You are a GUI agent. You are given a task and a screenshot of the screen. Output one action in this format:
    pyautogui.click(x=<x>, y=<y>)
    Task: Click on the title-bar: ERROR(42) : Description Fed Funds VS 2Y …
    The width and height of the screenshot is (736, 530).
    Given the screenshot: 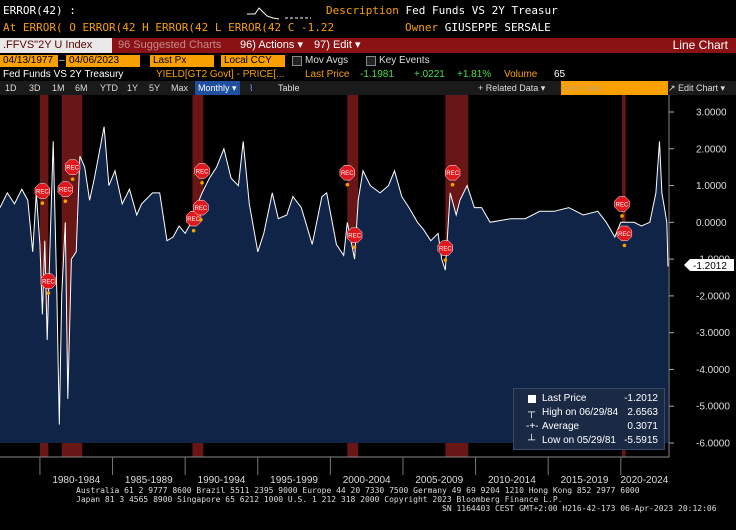 What is the action you would take?
    pyautogui.click(x=368, y=19)
    